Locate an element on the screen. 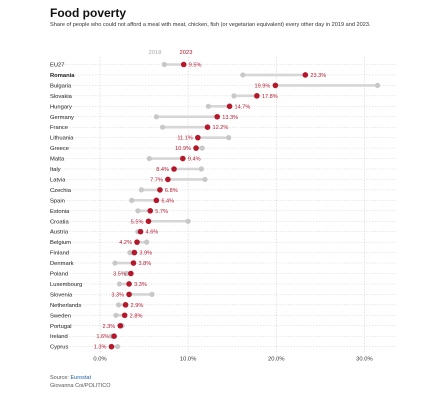 The width and height of the screenshot is (422, 413). value-label-2023: 12.2% is located at coordinates (221, 128).